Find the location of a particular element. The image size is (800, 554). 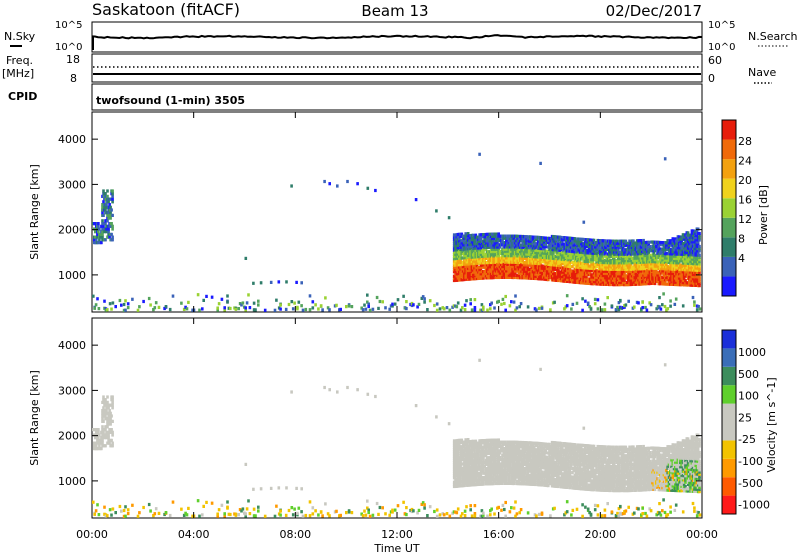

cpid-panel-frame is located at coordinates (397, 97).